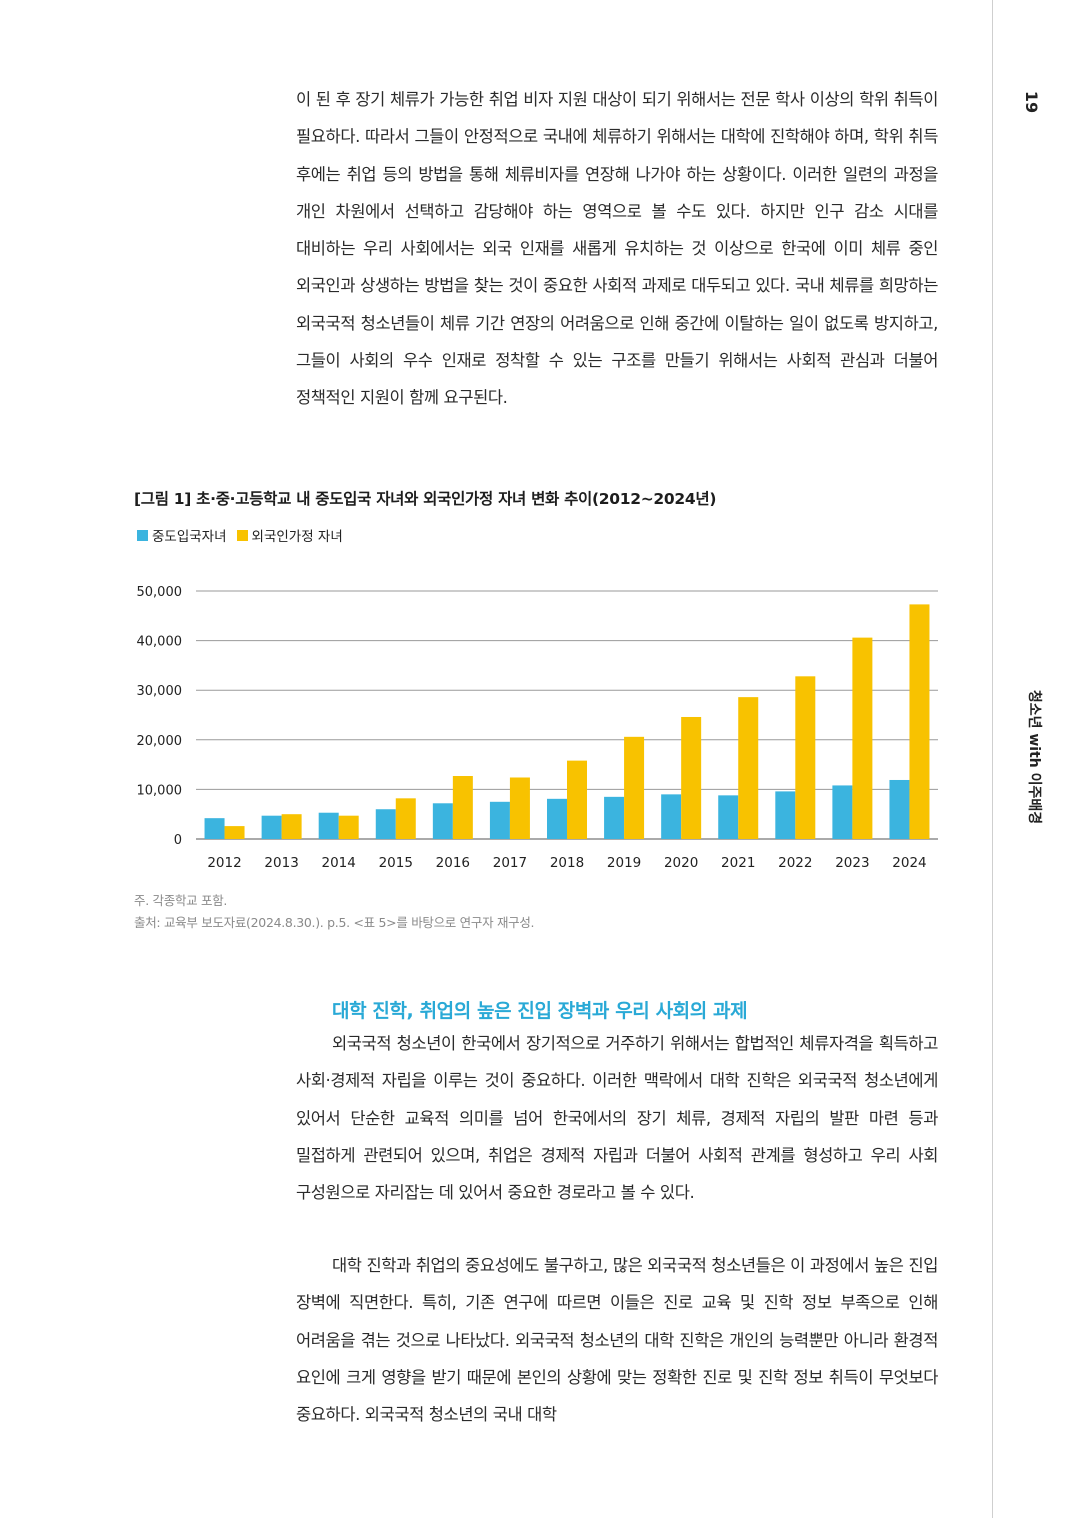 This screenshot has height=1518, width=1075. Describe the element at coordinates (614, 817) in the screenshot. I see `bar-jungdo-2019` at that location.